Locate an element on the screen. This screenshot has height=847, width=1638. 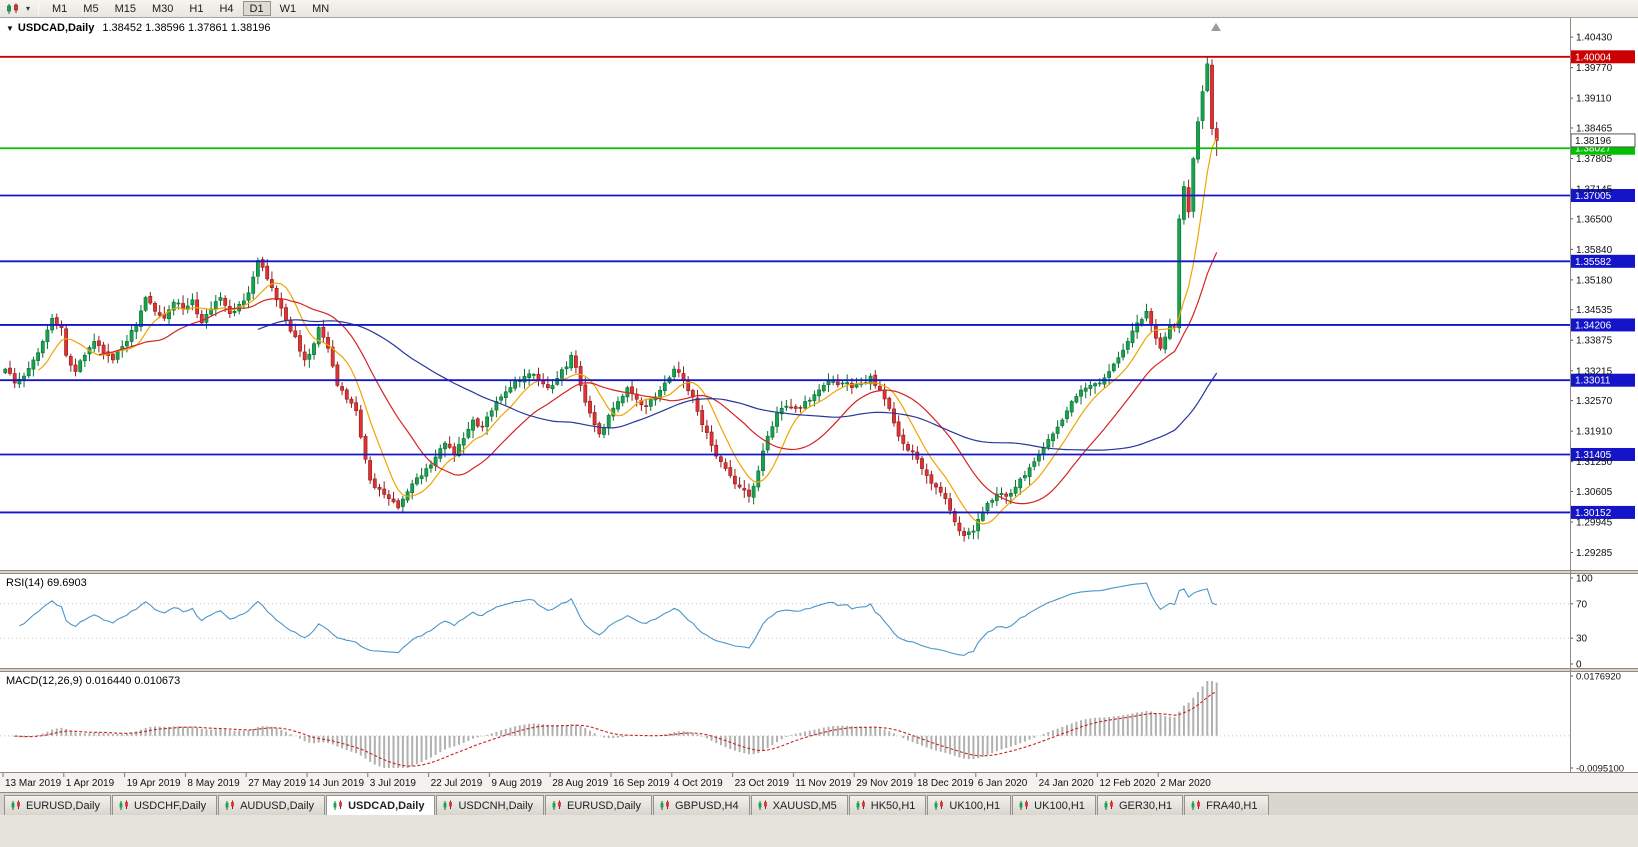
svg-text: 1.33875 is located at coordinates (1594, 341).